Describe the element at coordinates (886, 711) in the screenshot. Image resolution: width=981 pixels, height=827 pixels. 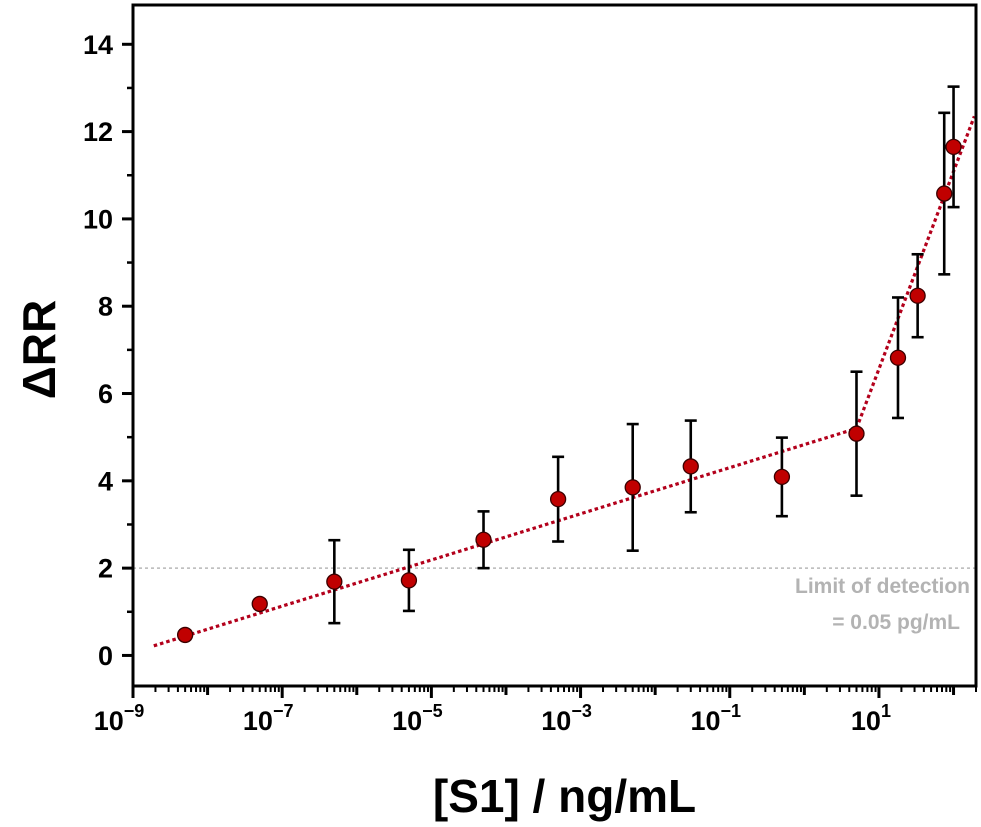
I see `x-tick-exponent: 1` at that location.